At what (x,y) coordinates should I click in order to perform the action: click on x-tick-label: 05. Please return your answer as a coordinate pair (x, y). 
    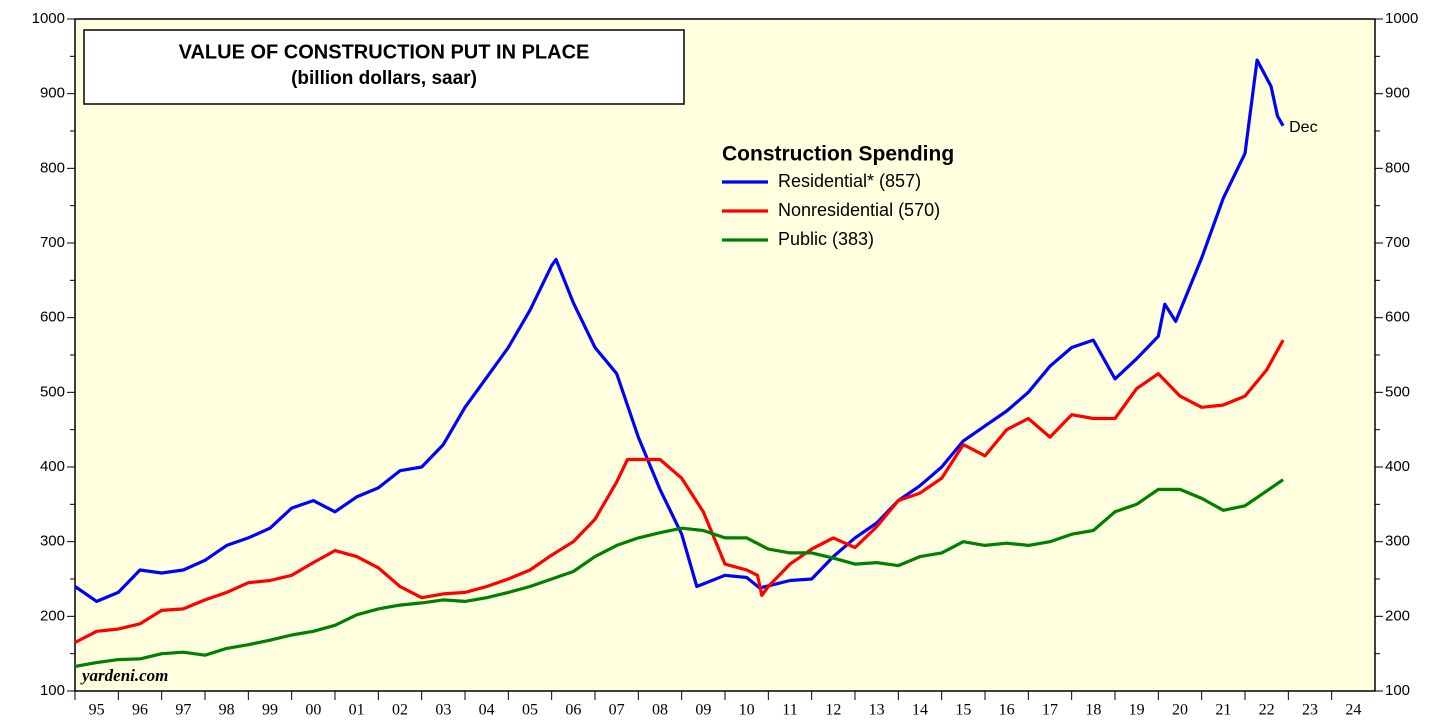
    Looking at the image, I should click on (530, 710).